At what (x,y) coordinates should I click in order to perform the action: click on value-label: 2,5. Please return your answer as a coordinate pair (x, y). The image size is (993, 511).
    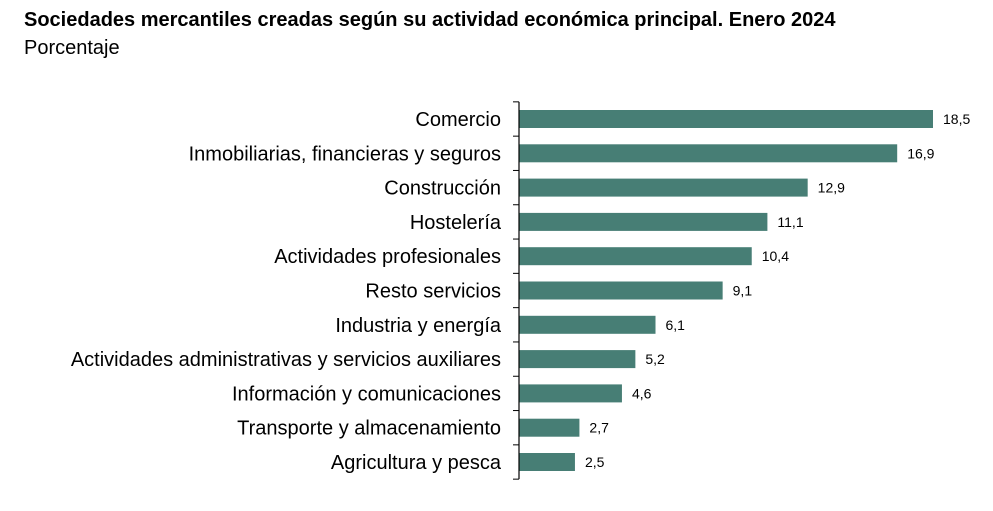
    Looking at the image, I should click on (595, 462).